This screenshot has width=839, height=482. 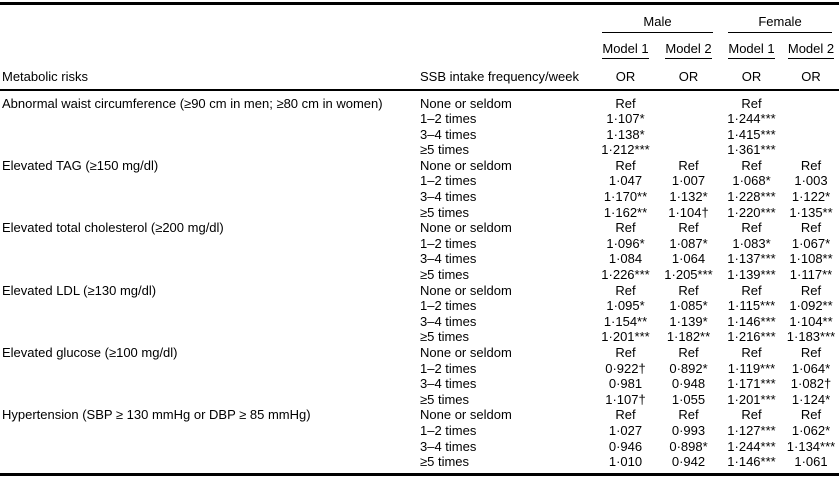 What do you see at coordinates (625, 212) in the screenshot?
I see `or-value-male-m1: 1·162**` at bounding box center [625, 212].